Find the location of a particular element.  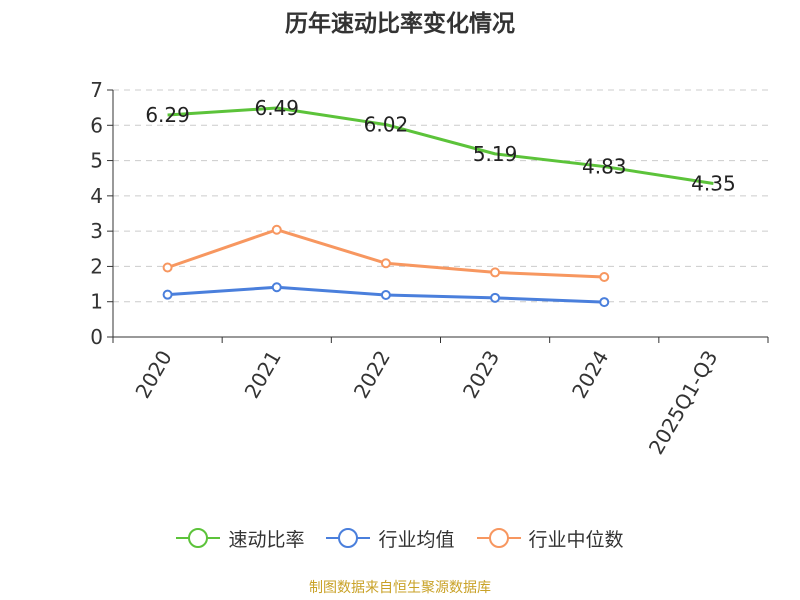

legend-label: 行业均值 is located at coordinates (416, 539).